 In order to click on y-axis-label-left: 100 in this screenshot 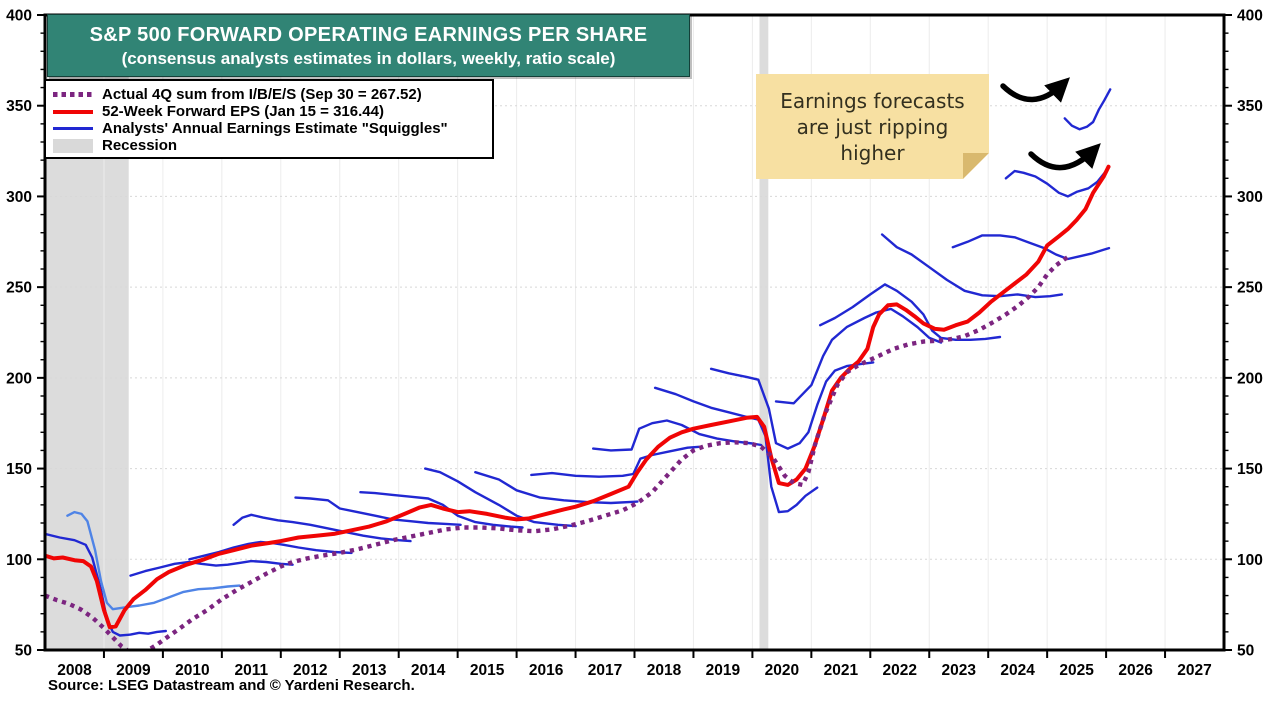, I will do `click(19, 560)`.